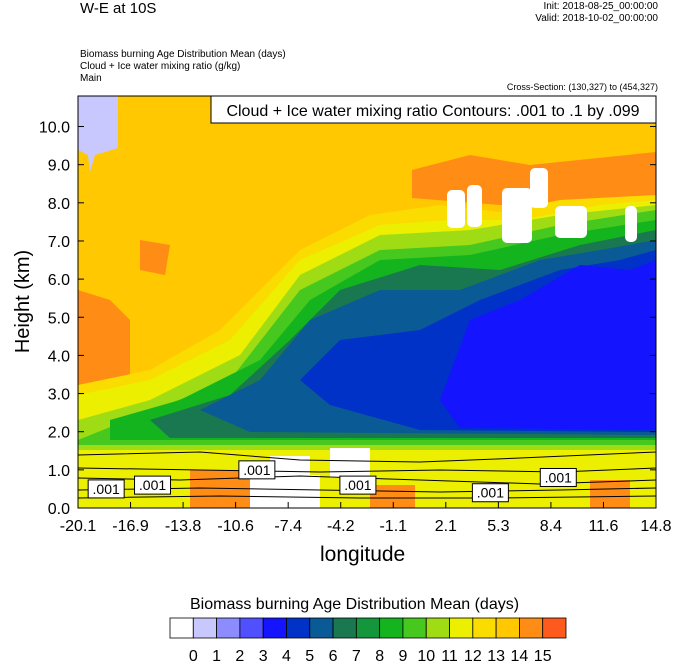 This screenshot has height=667, width=674. I want to click on colorbar-label: 0, so click(193, 656).